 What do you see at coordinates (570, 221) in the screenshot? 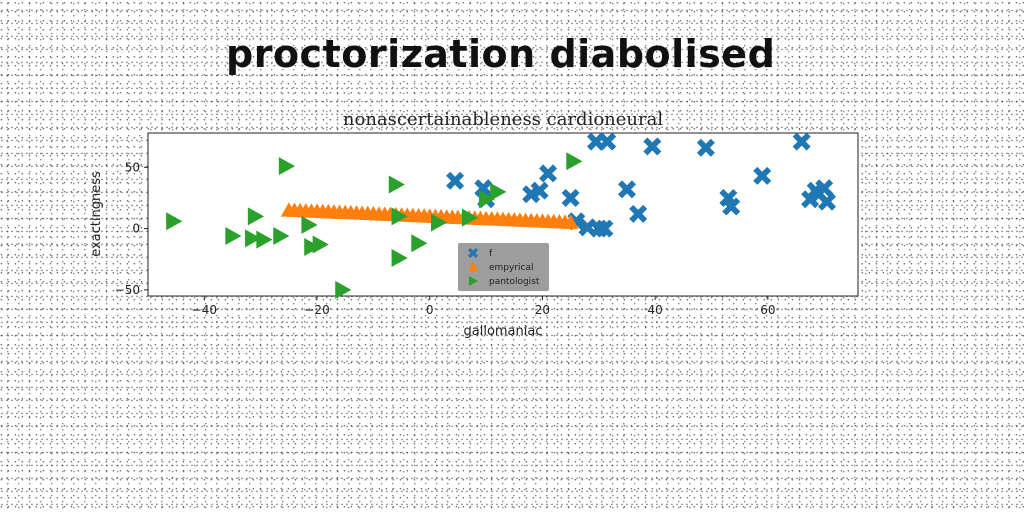
I see `empyrical-point` at bounding box center [570, 221].